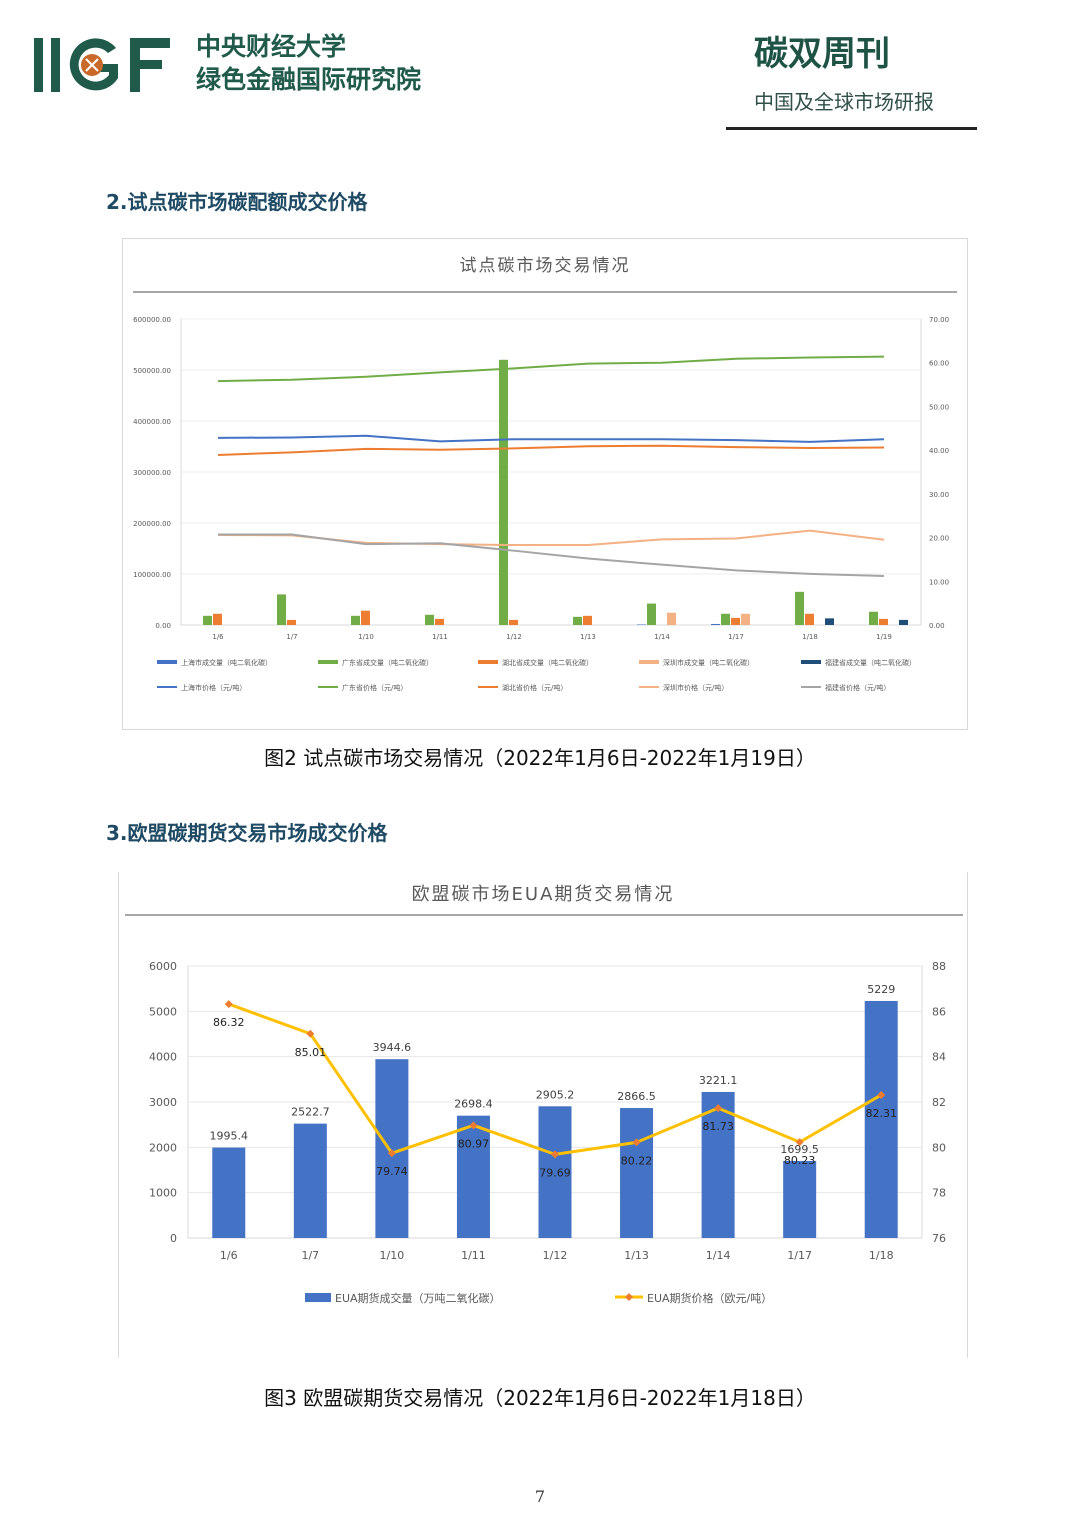 This screenshot has height=1527, width=1080. I want to click on x-tick-label: 1/17, so click(736, 637).